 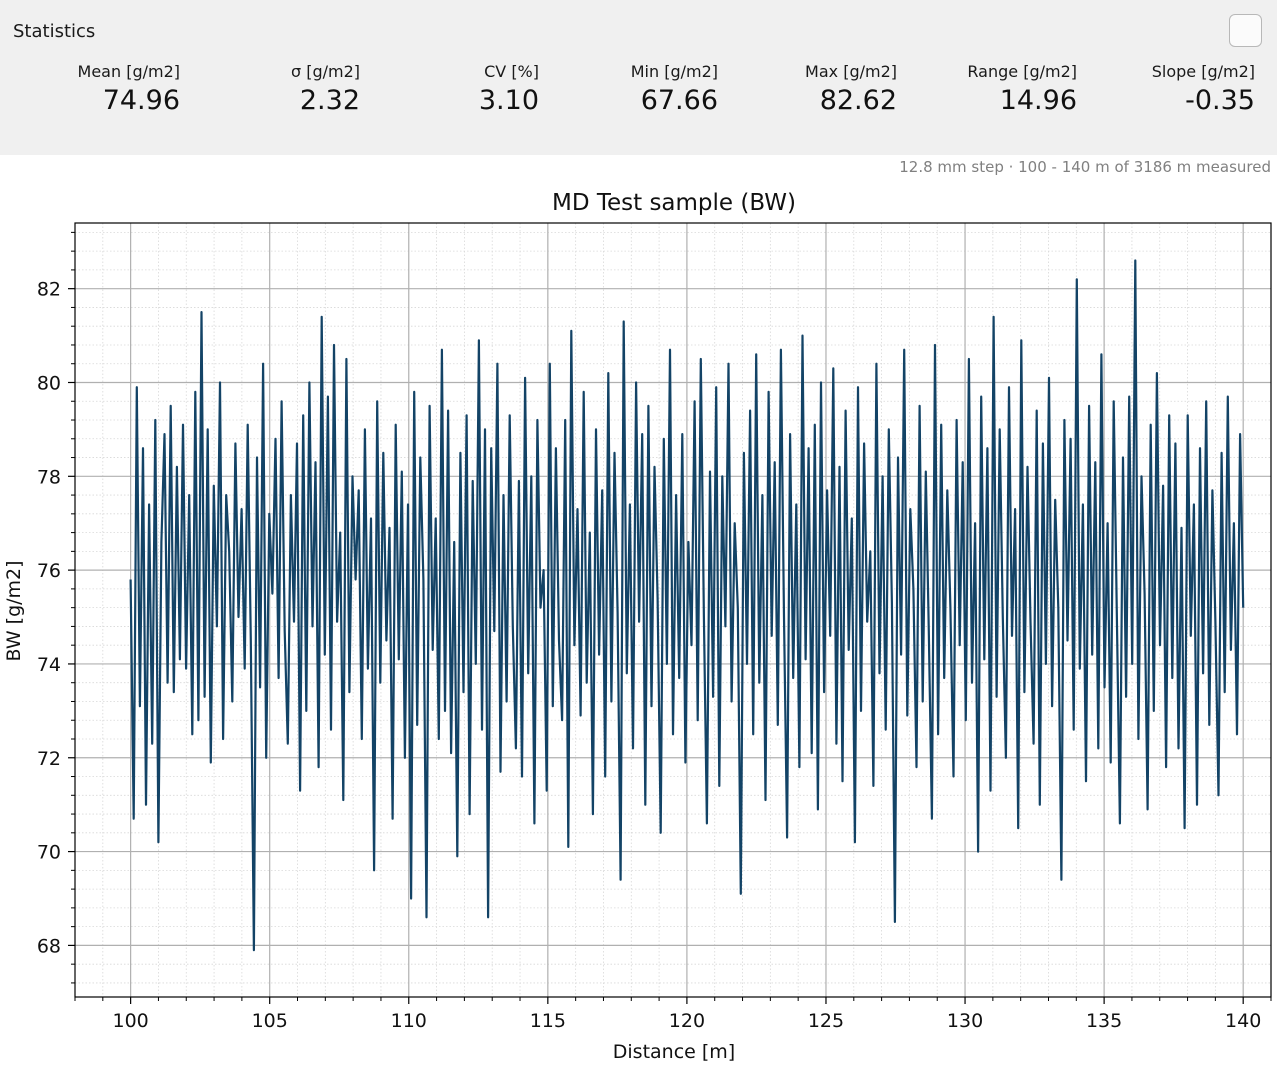 I want to click on stat-cv: CV [%] 3.10, so click(x=509, y=89).